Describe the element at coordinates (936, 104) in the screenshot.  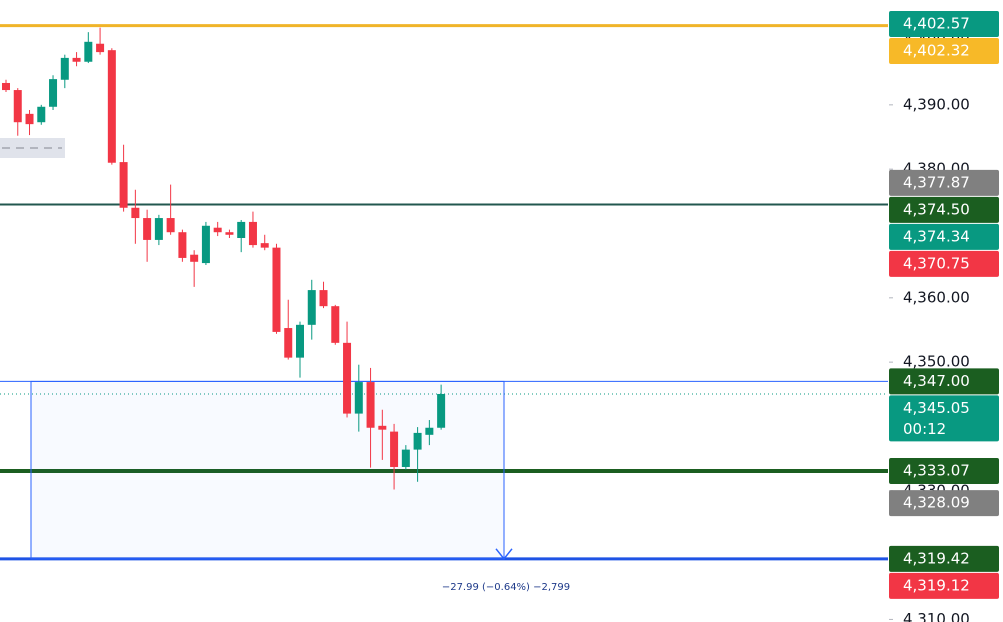
I see `y-tick-label: 4,390.00` at that location.